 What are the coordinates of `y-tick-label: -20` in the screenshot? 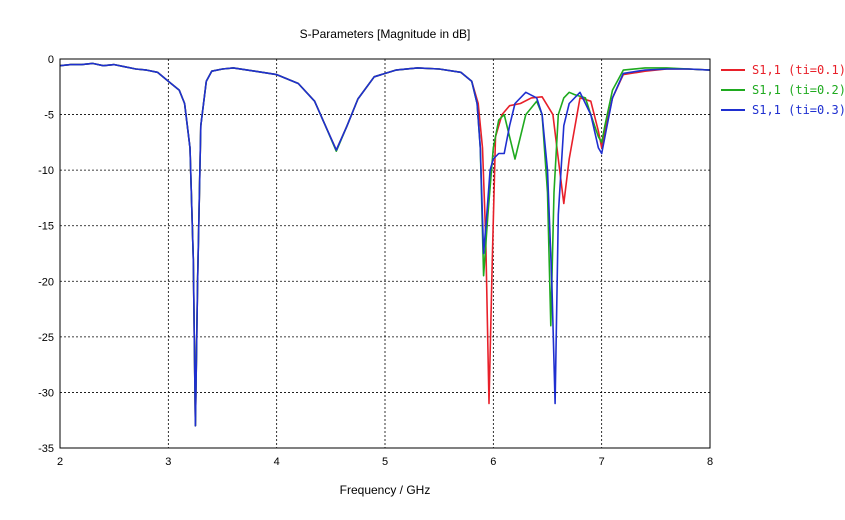 It's located at (46, 282).